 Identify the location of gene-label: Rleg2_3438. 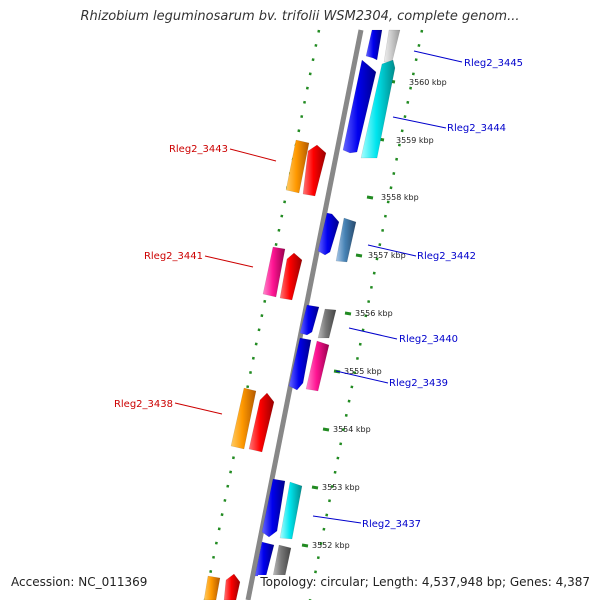
(143, 404).